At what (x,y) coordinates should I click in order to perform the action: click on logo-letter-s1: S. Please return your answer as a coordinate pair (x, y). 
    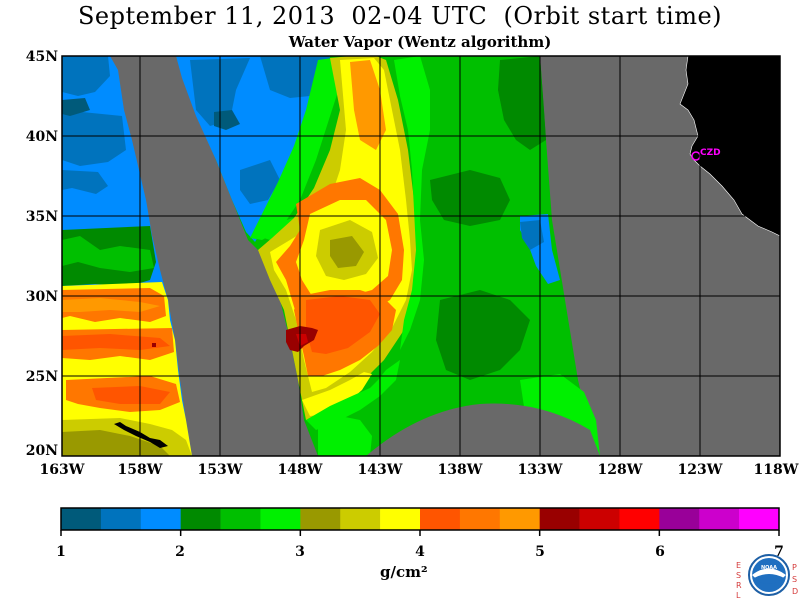
    Looking at the image, I should click on (738, 575).